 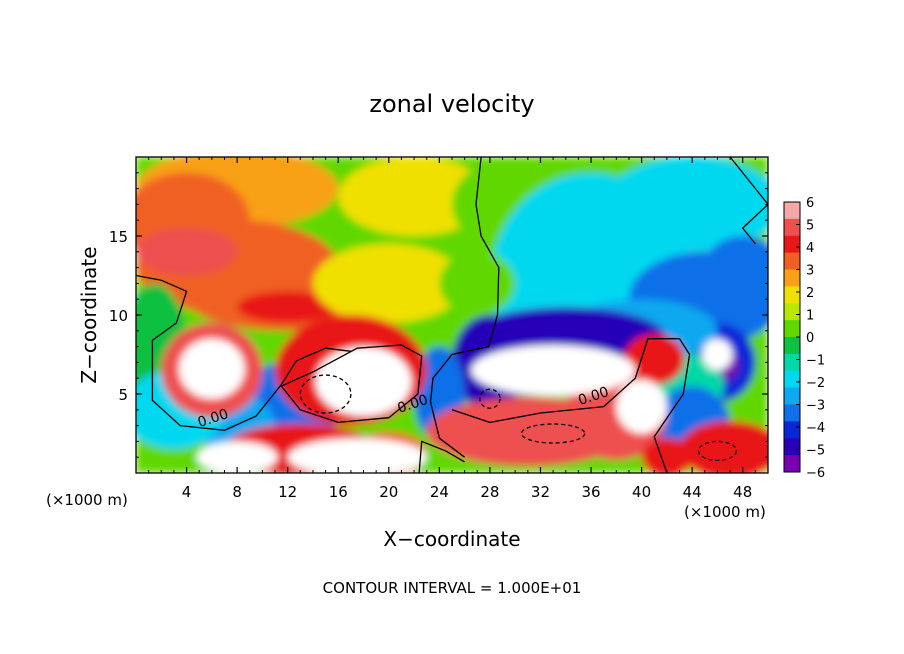 I want to click on colorbar-tick-label: −3, so click(x=815, y=406).